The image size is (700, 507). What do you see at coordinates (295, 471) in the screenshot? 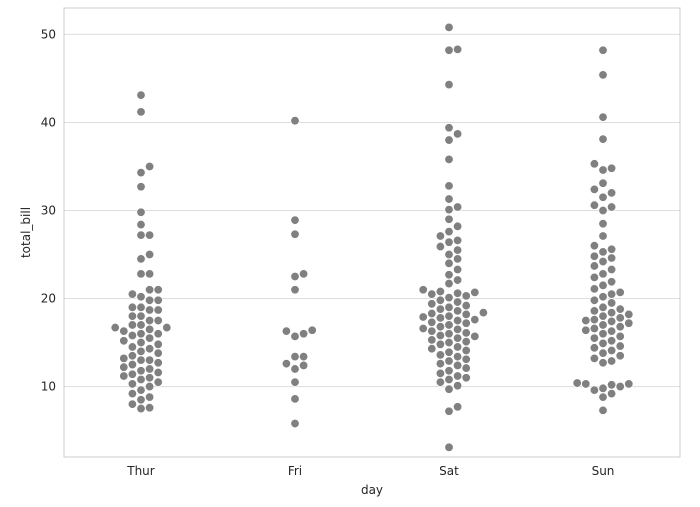
I see `x-tick-label: Fri` at bounding box center [295, 471].